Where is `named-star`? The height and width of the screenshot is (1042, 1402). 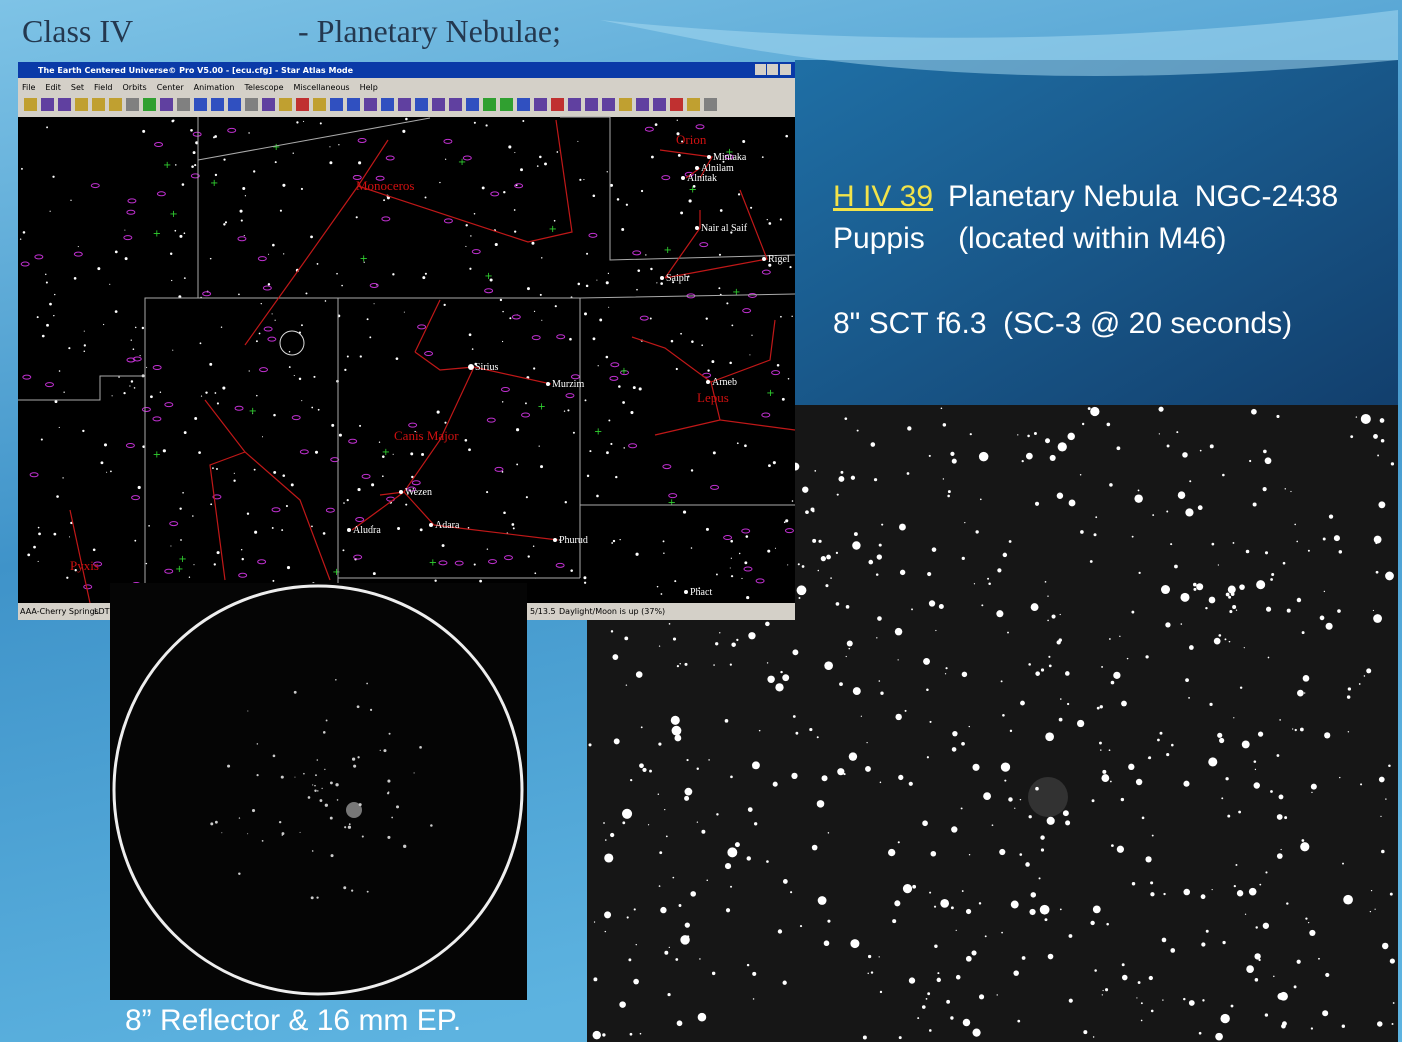
named-star is located at coordinates (471, 367).